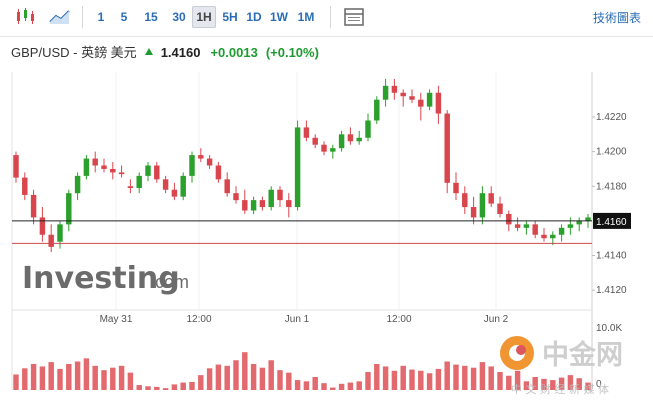  Describe the element at coordinates (611, 290) in the screenshot. I see `y-tick-label: 1.4120` at that location.